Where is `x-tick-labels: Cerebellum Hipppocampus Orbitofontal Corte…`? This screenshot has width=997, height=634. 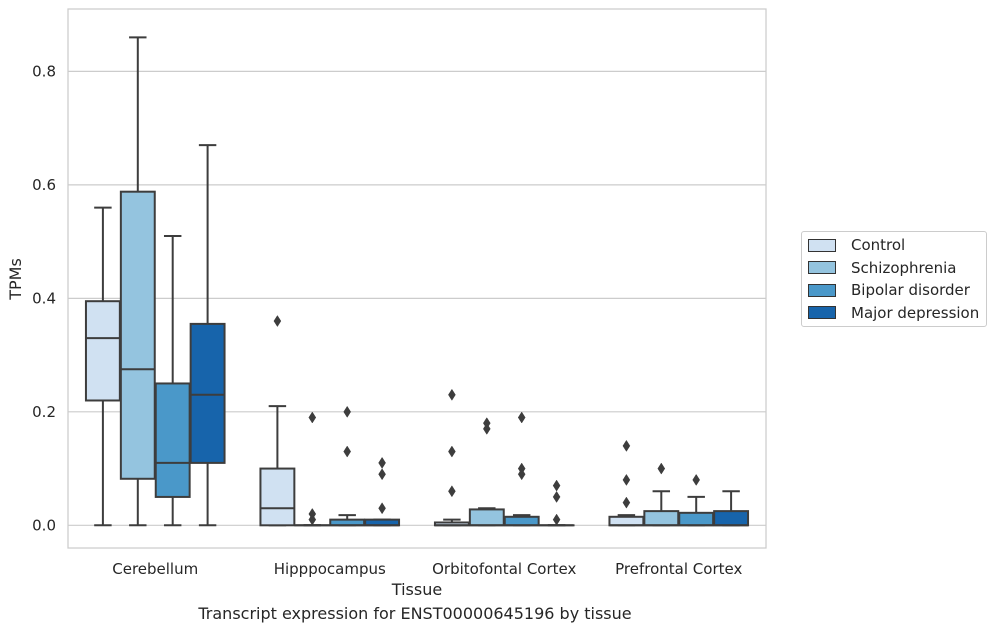 x-tick-labels: Cerebellum Hipppocampus Orbitofontal Corte… is located at coordinates (427, 569).